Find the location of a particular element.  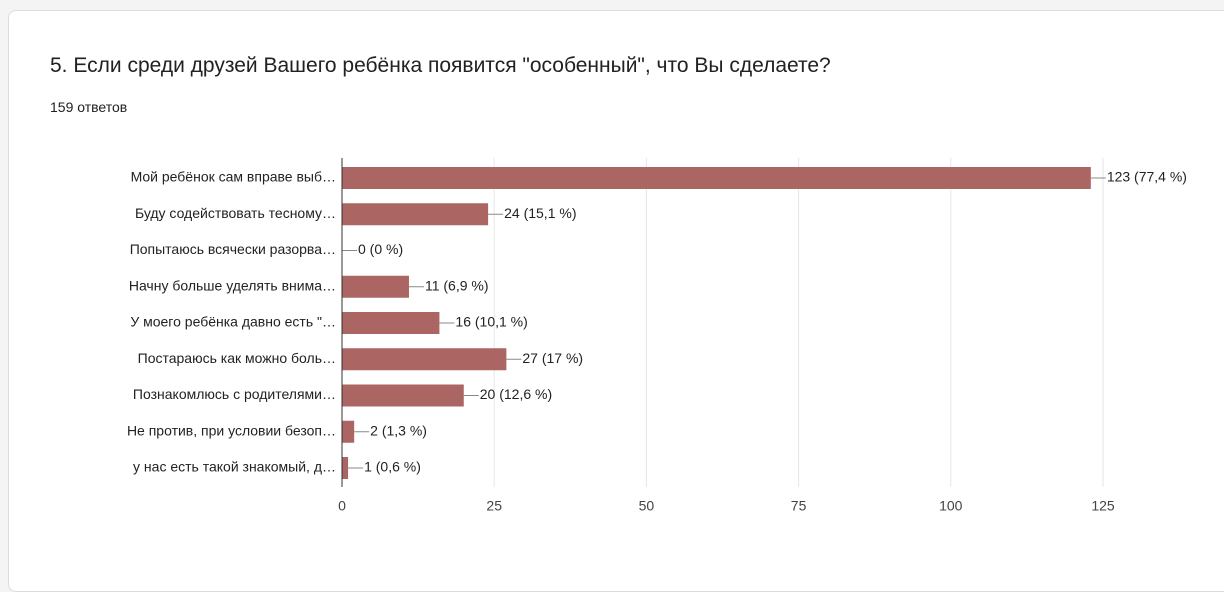

x-tick-label: 125 is located at coordinates (1103, 506).